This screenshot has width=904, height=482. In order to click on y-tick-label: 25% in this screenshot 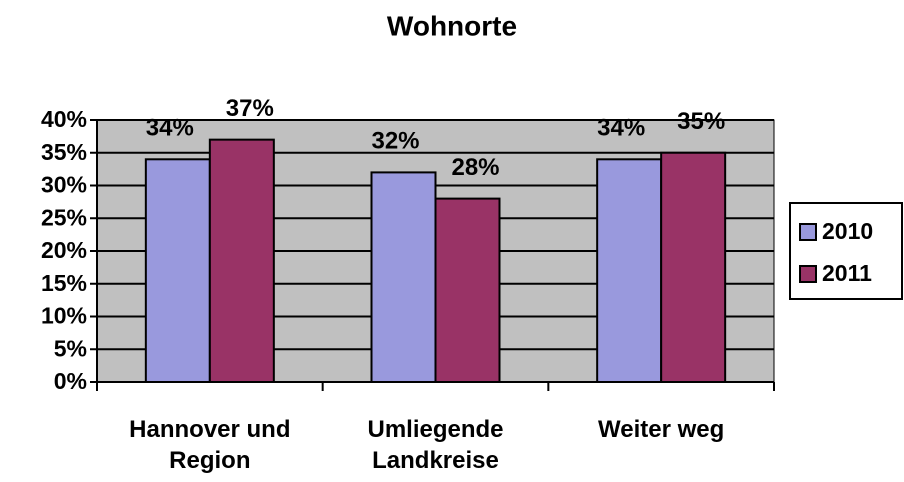, I will do `click(64, 217)`.